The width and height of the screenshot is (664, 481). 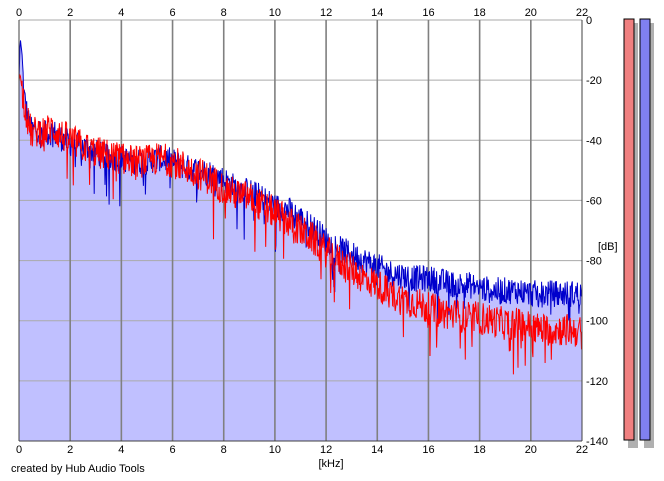 I want to click on y-axis-label: [dB], so click(x=608, y=247).